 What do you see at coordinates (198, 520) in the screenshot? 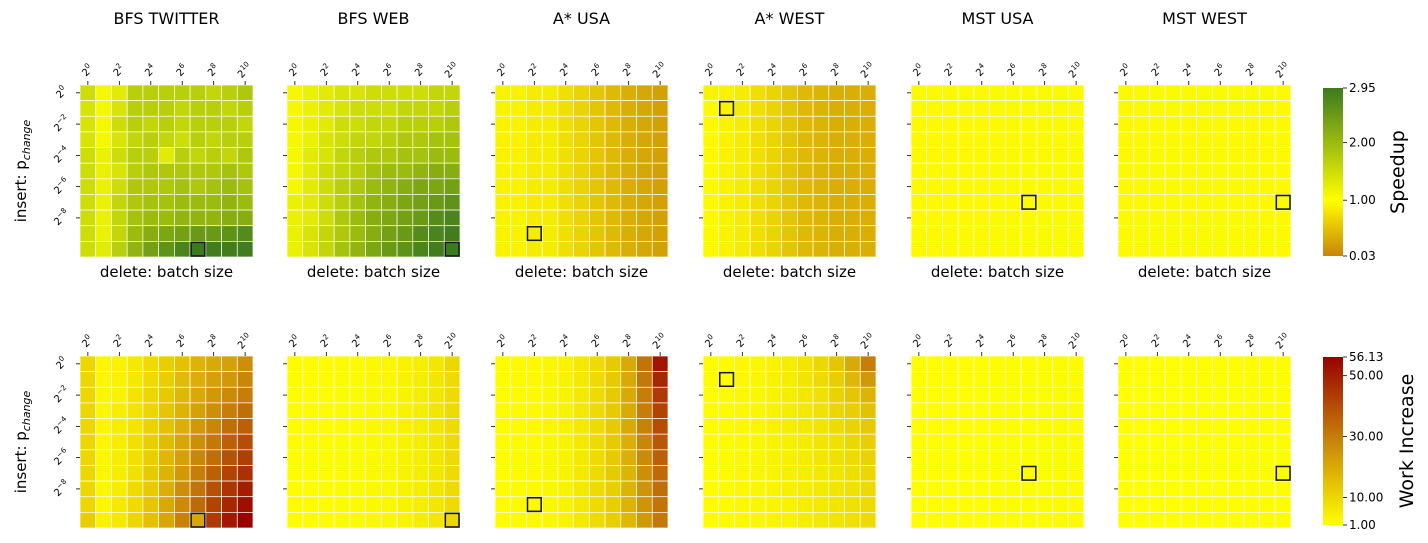
I see `highlight-box` at bounding box center [198, 520].